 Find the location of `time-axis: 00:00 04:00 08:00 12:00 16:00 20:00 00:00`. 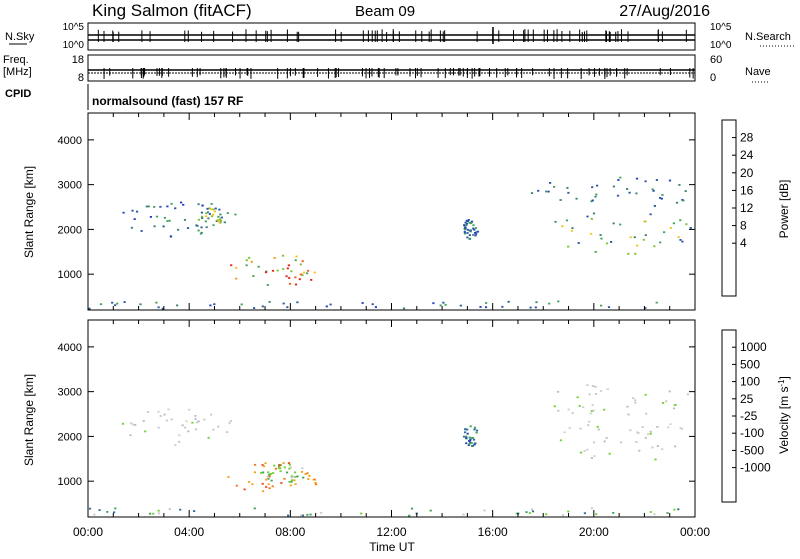

time-axis: 00:00 04:00 08:00 12:00 16:00 20:00 00:00 is located at coordinates (391, 532).